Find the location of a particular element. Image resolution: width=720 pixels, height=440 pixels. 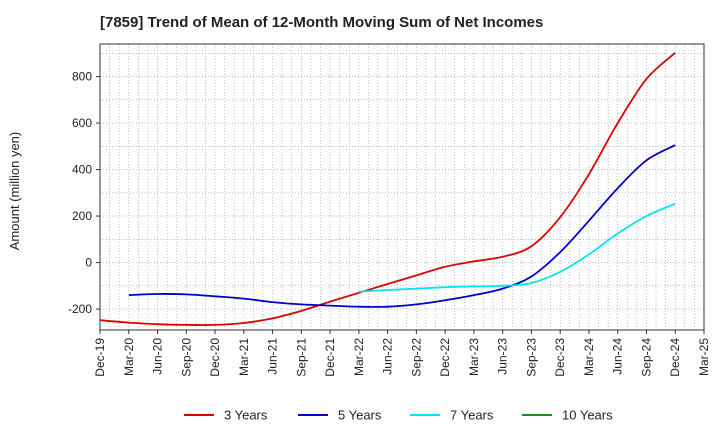

x-tick-label: Dec-24 is located at coordinates (675, 357).